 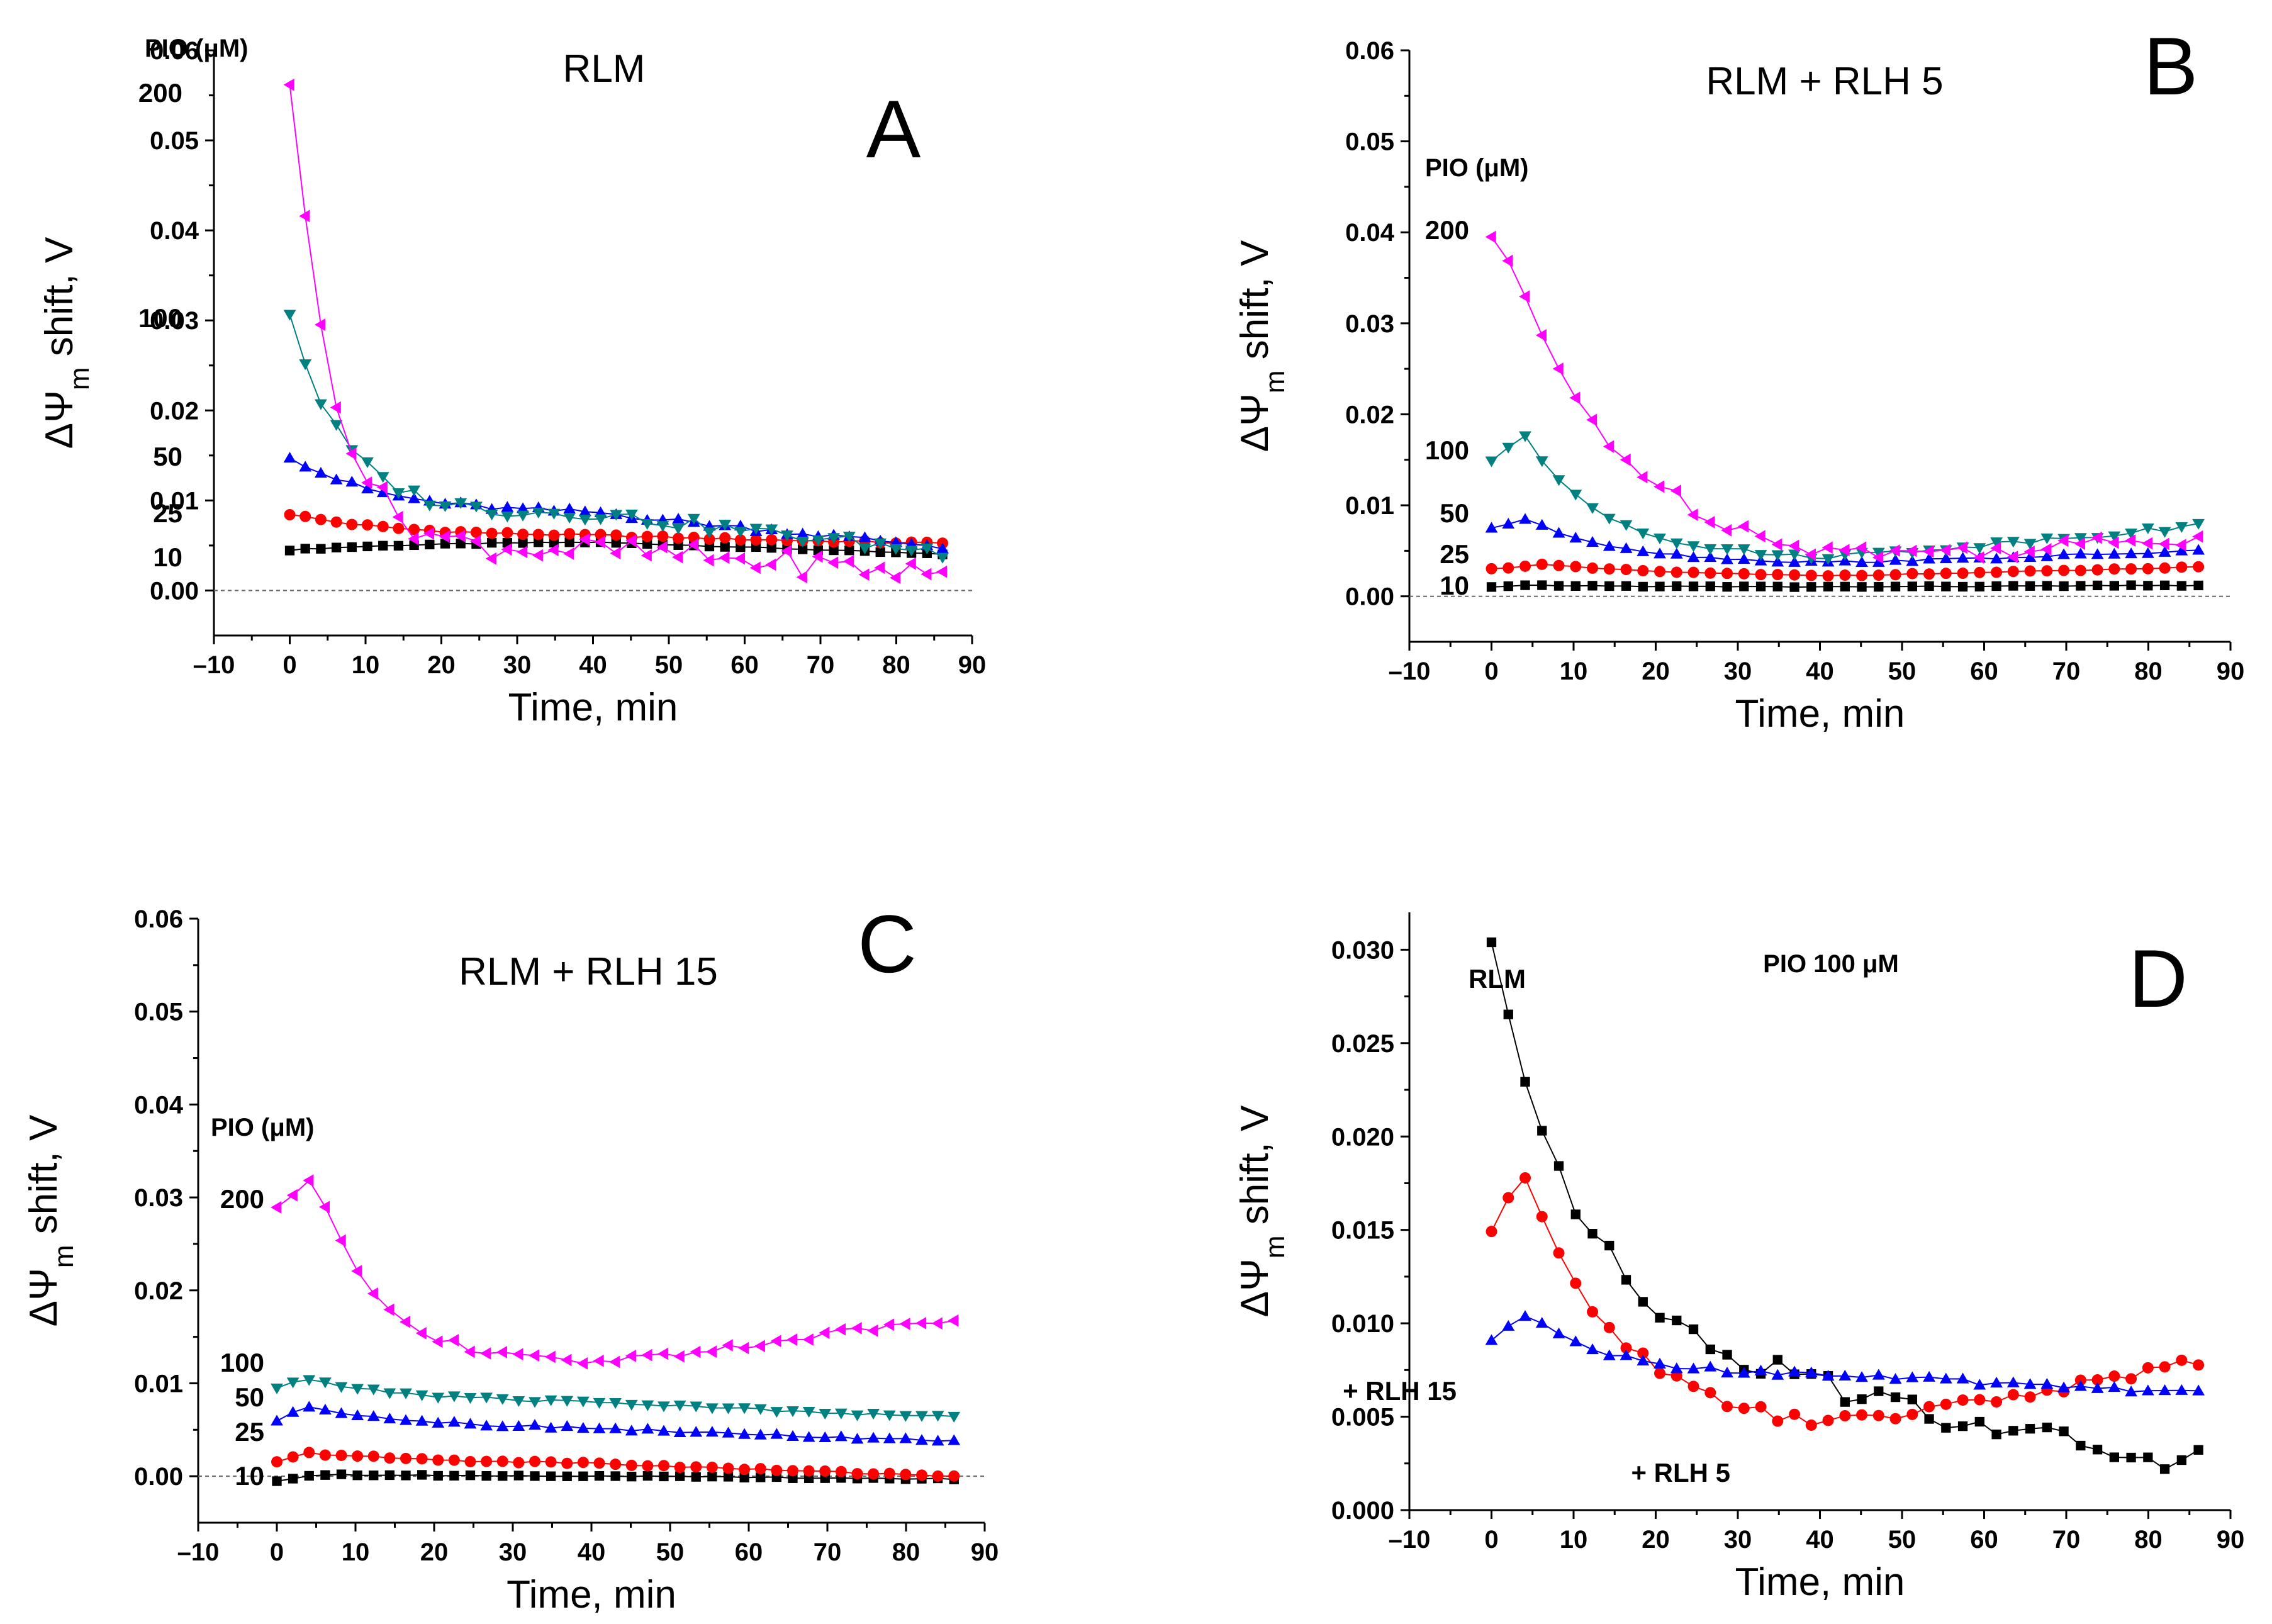 What do you see at coordinates (366, 665) in the screenshot?
I see `x-tick-label: 10` at bounding box center [366, 665].